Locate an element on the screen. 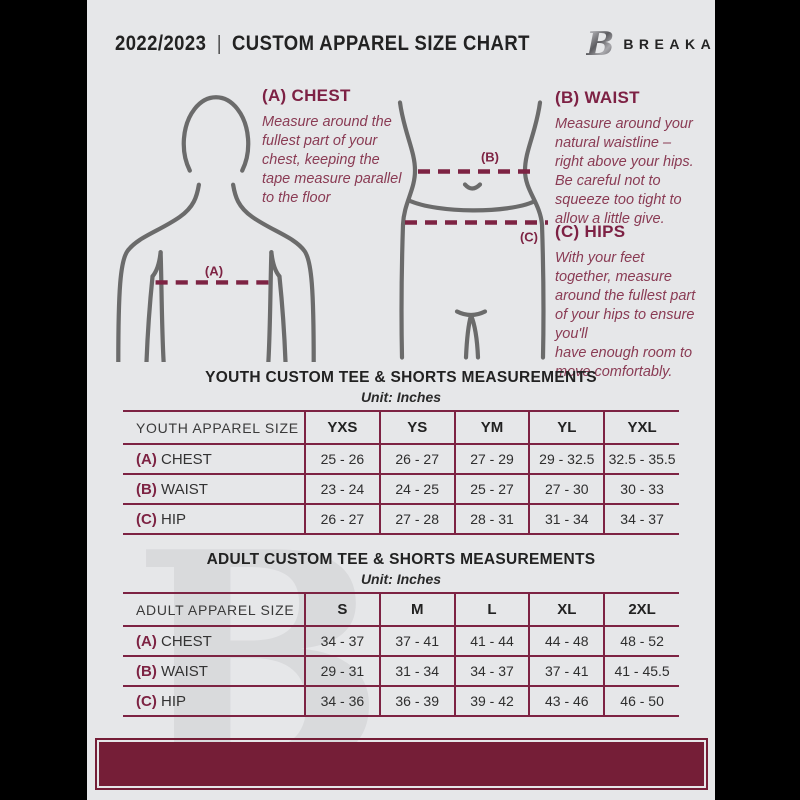 Image resolution: width=800 pixels, height=800 pixels. youth-header-row: YOUTH APPAREL SIZE YXS YS YM YL YXL is located at coordinates (401, 427).